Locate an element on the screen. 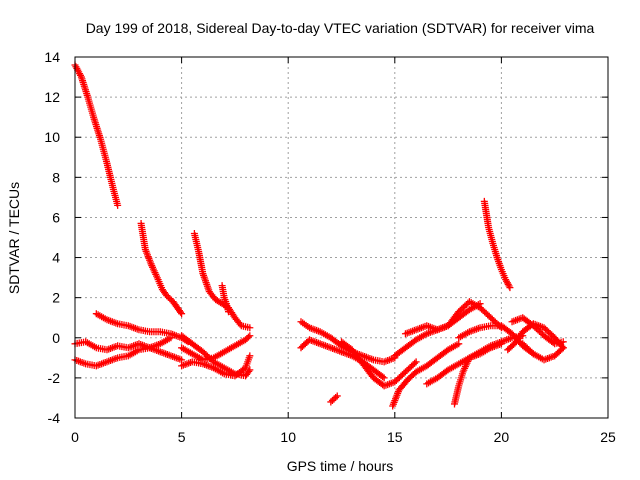 This screenshot has width=640, height=480. y-tick-label: 2 is located at coordinates (56, 298).